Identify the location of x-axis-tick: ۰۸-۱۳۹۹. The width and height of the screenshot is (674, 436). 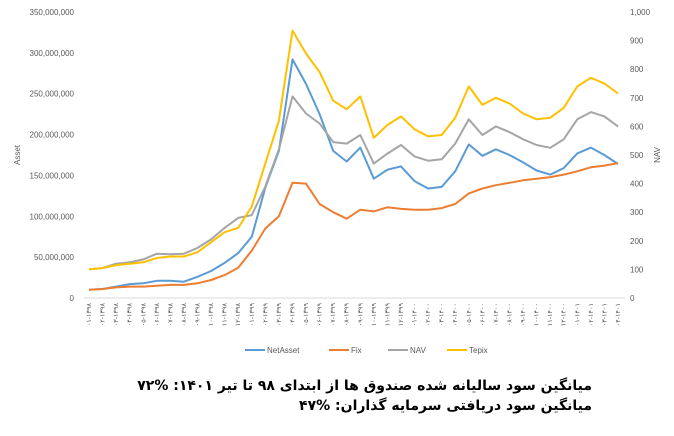
(347, 314).